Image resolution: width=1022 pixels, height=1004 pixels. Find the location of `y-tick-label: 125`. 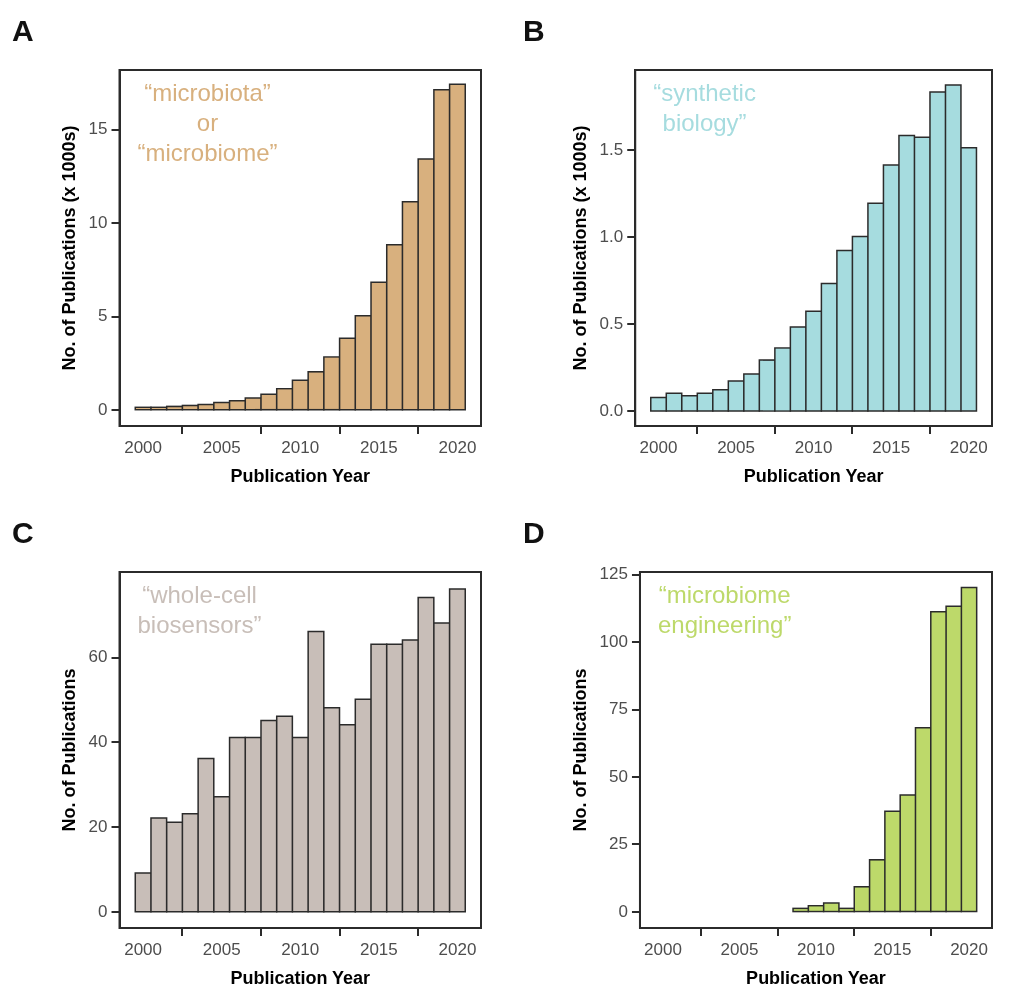

y-tick-label: 125 is located at coordinates (613, 574).